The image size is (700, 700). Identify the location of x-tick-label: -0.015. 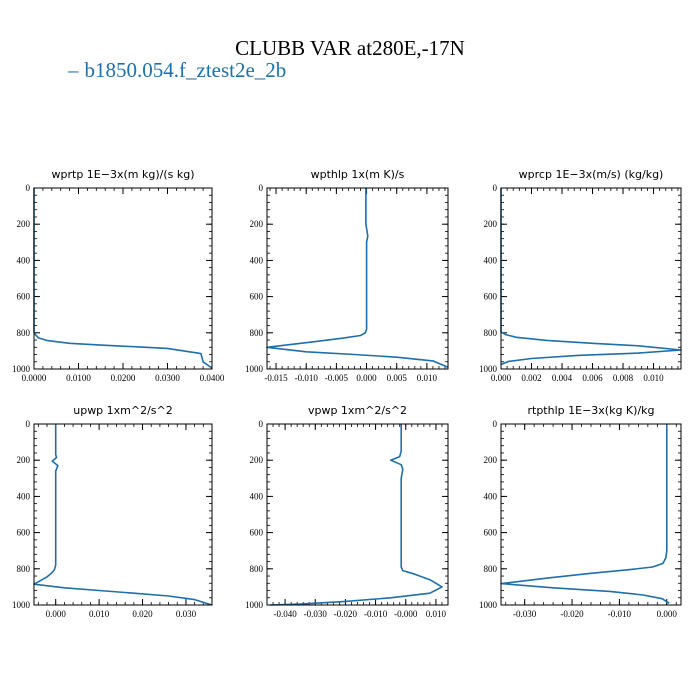
(276, 378).